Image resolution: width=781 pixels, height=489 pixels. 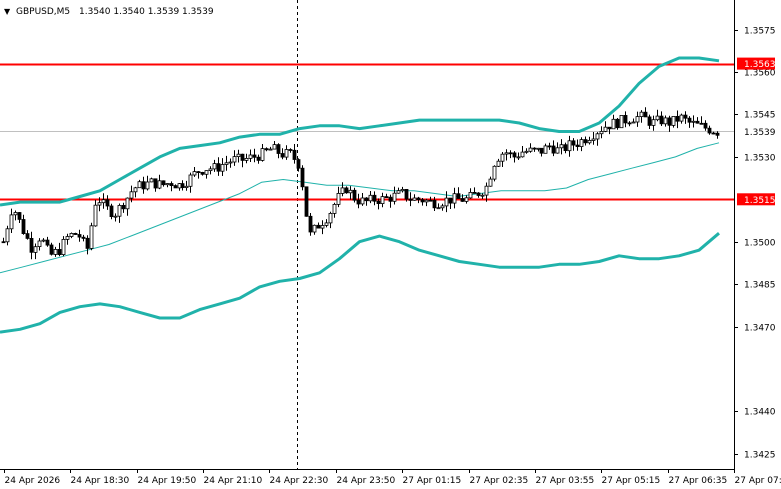 I want to click on price-level-label-box, so click(x=756, y=199).